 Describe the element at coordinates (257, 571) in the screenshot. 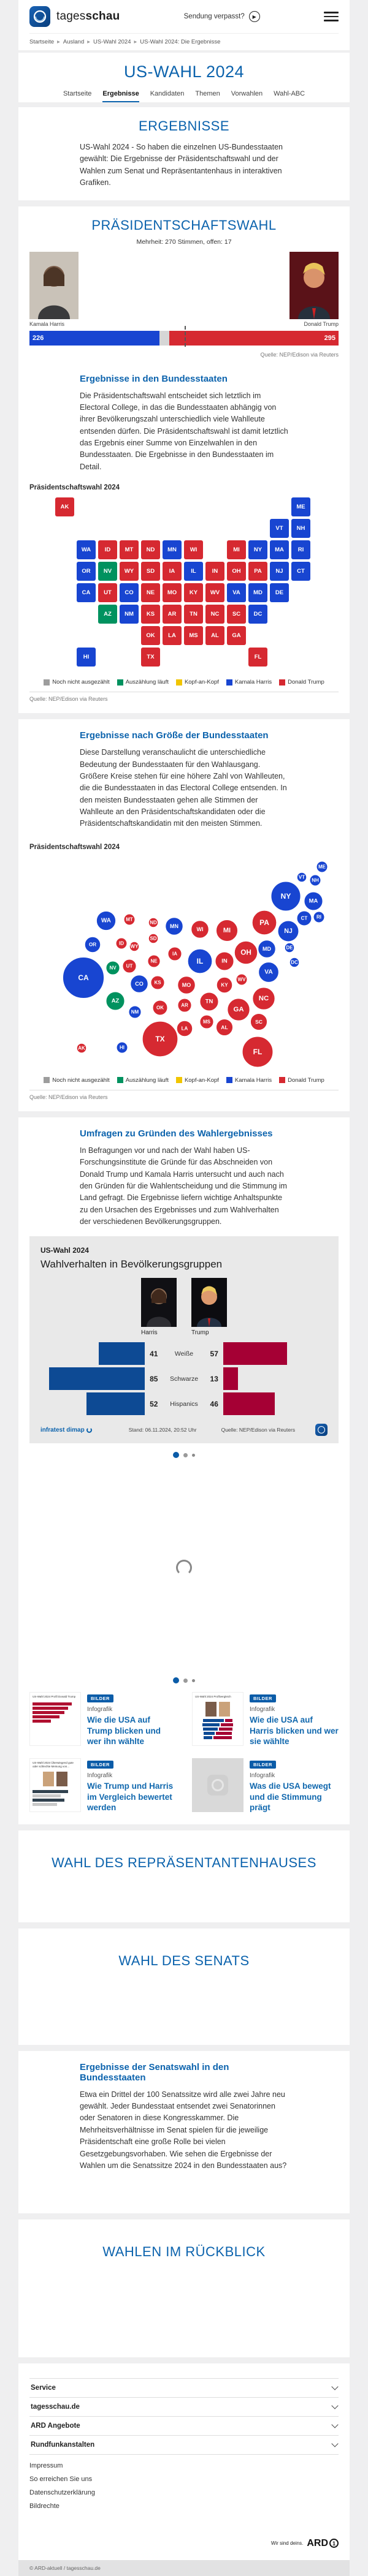

I see `state-tile-PA: PA` at that location.